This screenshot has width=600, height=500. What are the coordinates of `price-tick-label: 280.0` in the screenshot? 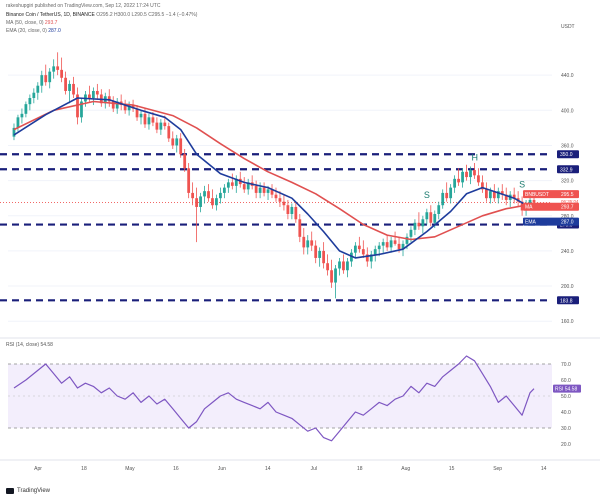 It's located at (567, 217).